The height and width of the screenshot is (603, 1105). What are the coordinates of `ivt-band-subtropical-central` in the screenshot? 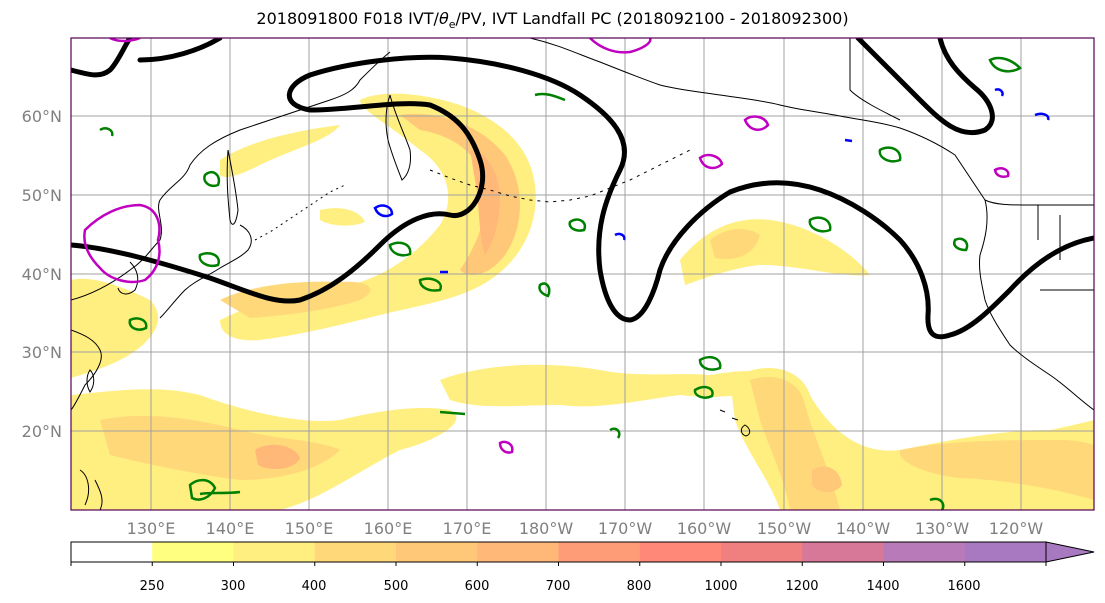 It's located at (610, 385).